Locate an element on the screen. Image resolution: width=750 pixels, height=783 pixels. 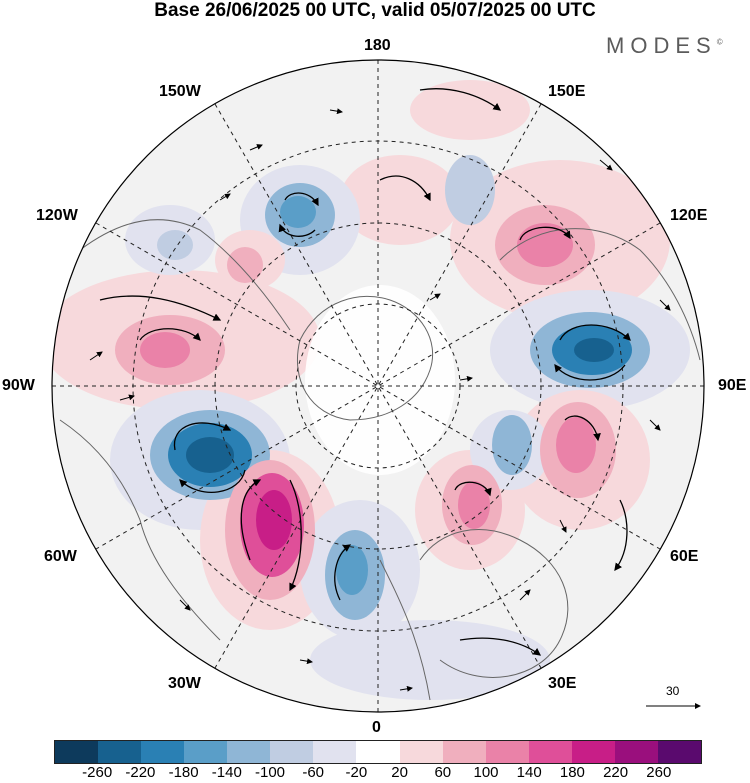
label-60e: 60E is located at coordinates (684, 556).